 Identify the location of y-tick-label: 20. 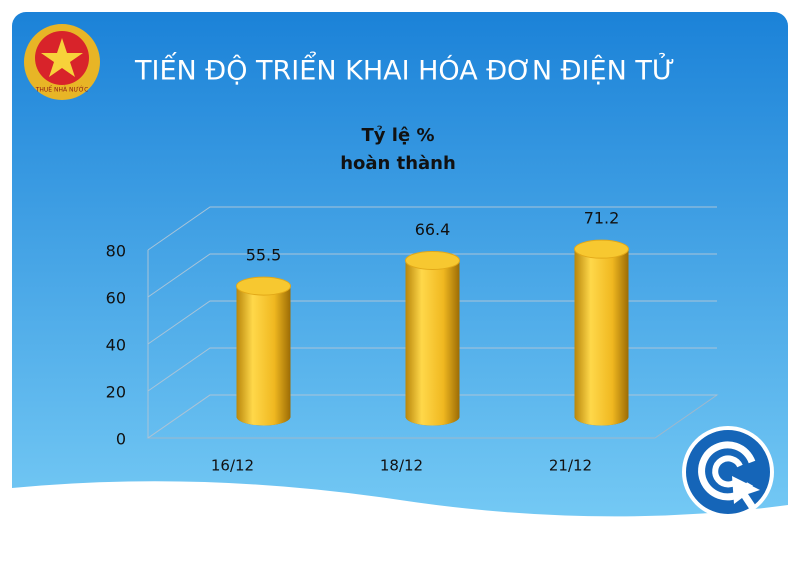
(116, 392).